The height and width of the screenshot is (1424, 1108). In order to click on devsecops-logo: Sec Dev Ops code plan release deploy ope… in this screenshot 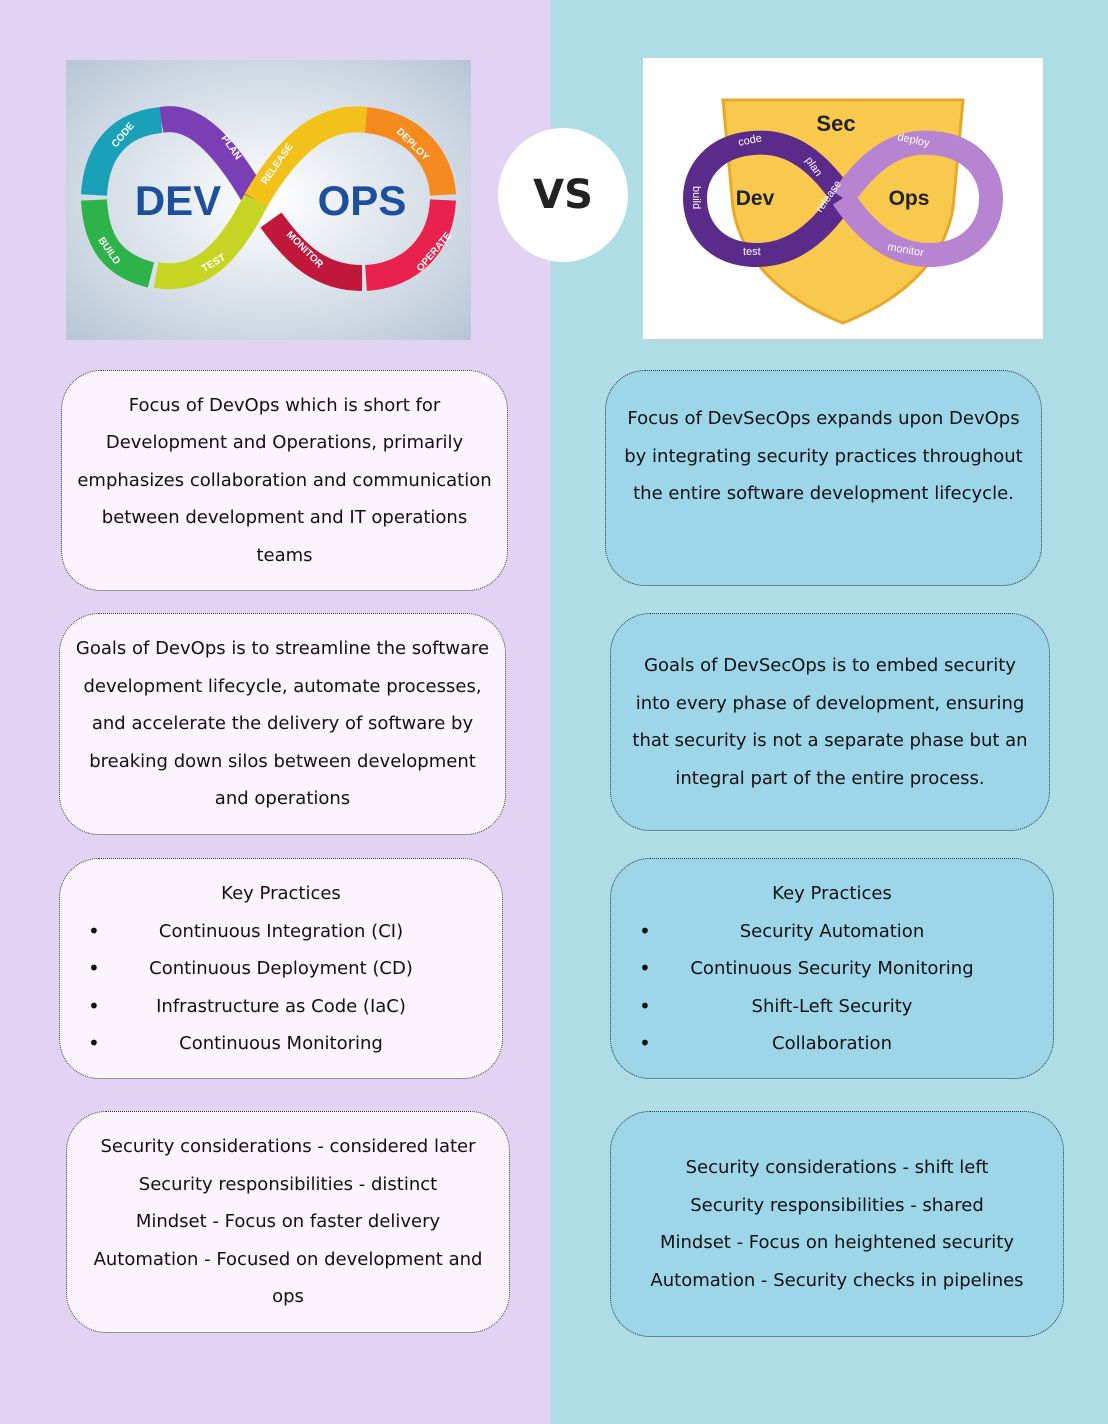, I will do `click(843, 198)`.